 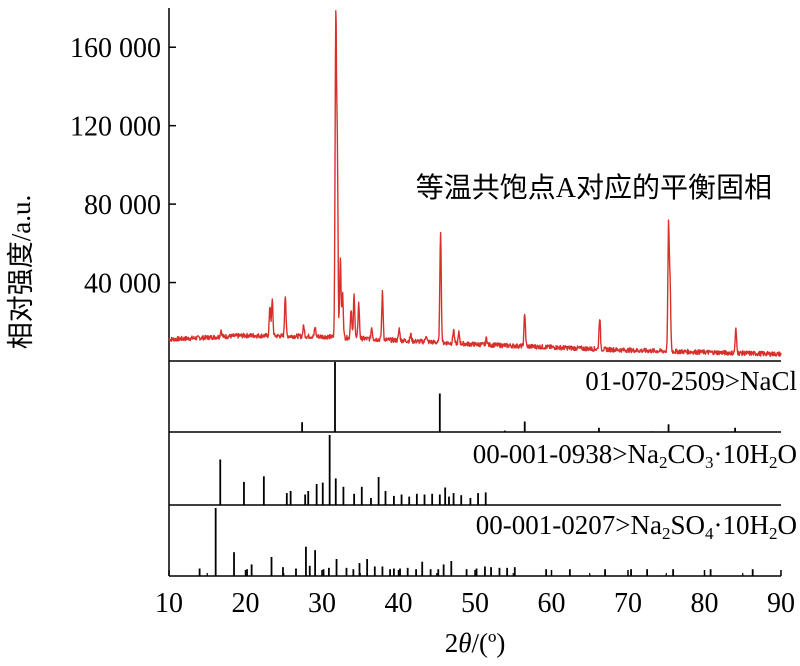 What do you see at coordinates (122, 205) in the screenshot?
I see `y-tick-label: 80 000` at bounding box center [122, 205].